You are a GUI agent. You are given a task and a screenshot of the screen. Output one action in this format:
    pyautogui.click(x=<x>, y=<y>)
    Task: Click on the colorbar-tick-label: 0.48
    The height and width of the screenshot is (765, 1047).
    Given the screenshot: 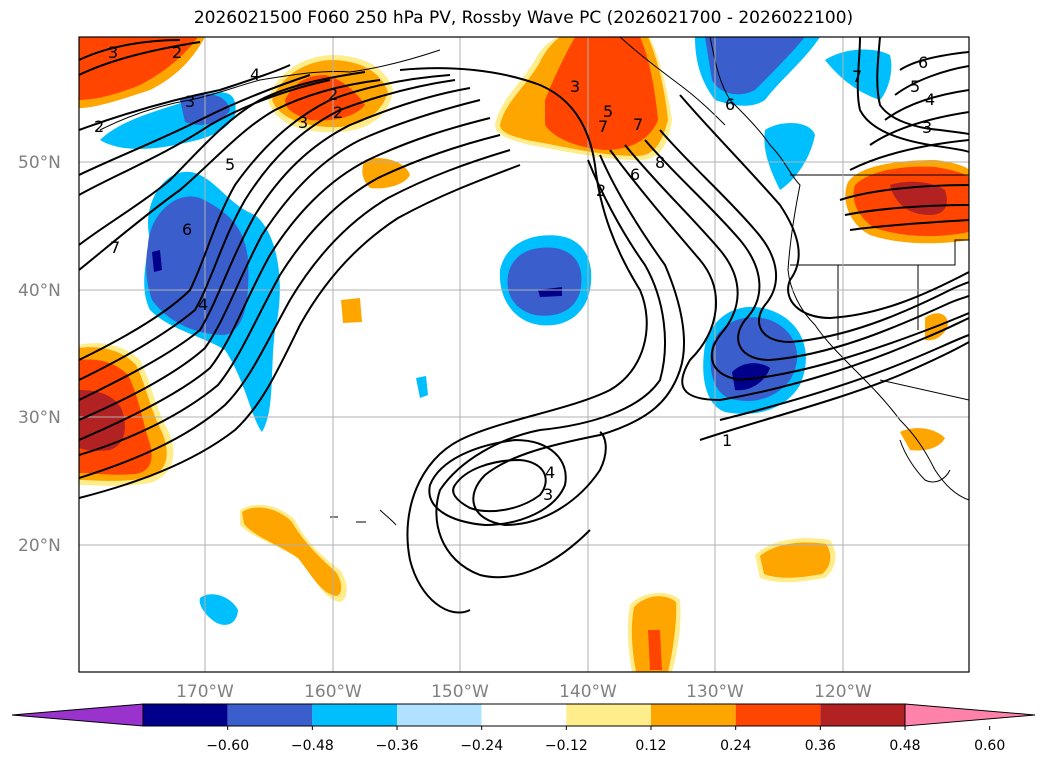 What is the action you would take?
    pyautogui.click(x=904, y=746)
    